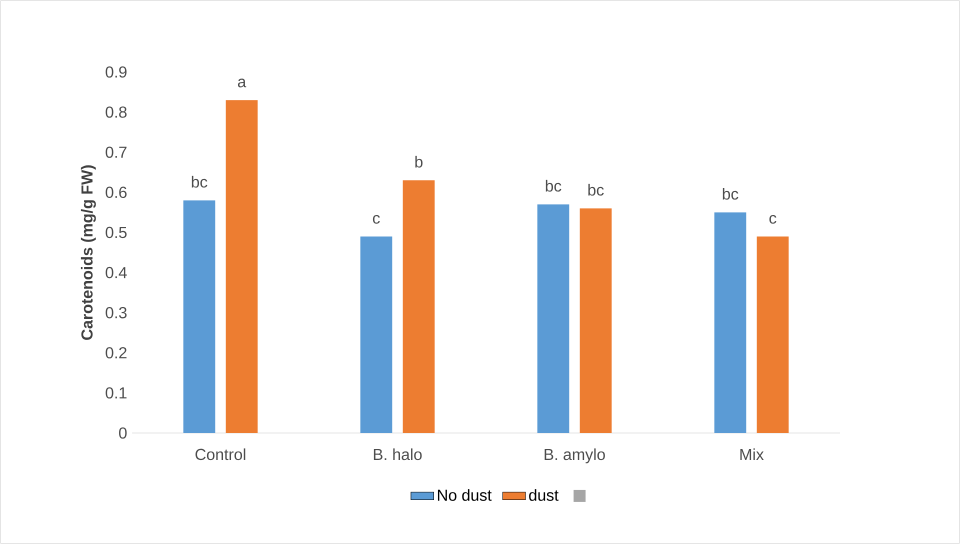  I want to click on y-tick-label: 0.6, so click(116, 192).